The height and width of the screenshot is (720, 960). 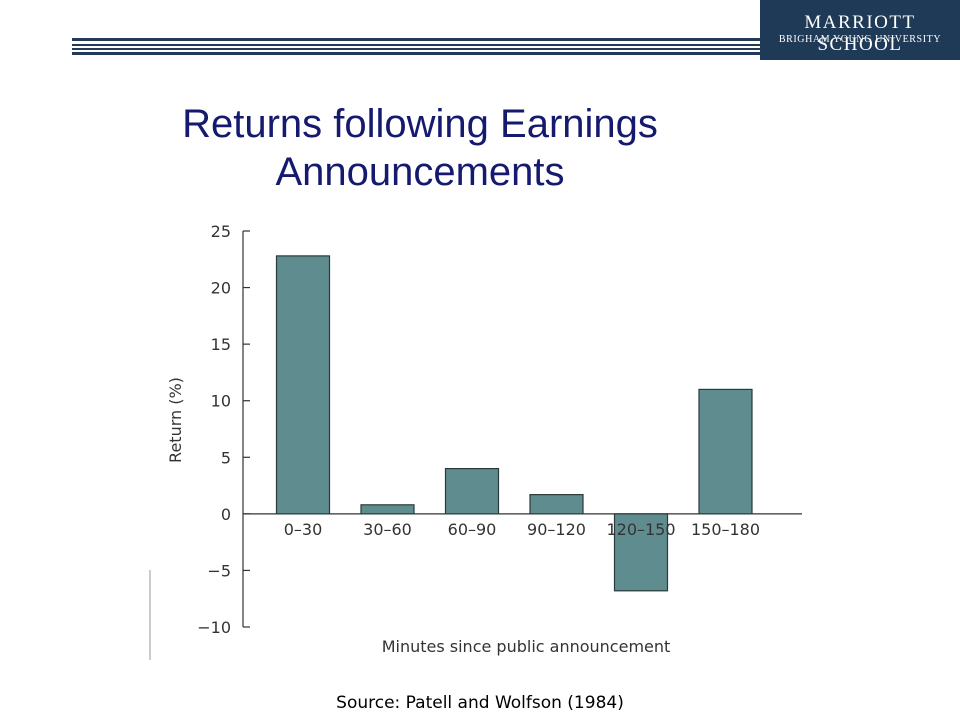 I want to click on category-label: 0–30, so click(x=303, y=529).